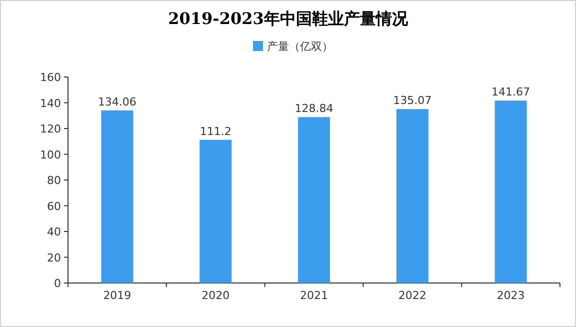 This screenshot has height=327, width=576. What do you see at coordinates (300, 46) in the screenshot?
I see `legend-label: 产量（亿双）` at bounding box center [300, 46].